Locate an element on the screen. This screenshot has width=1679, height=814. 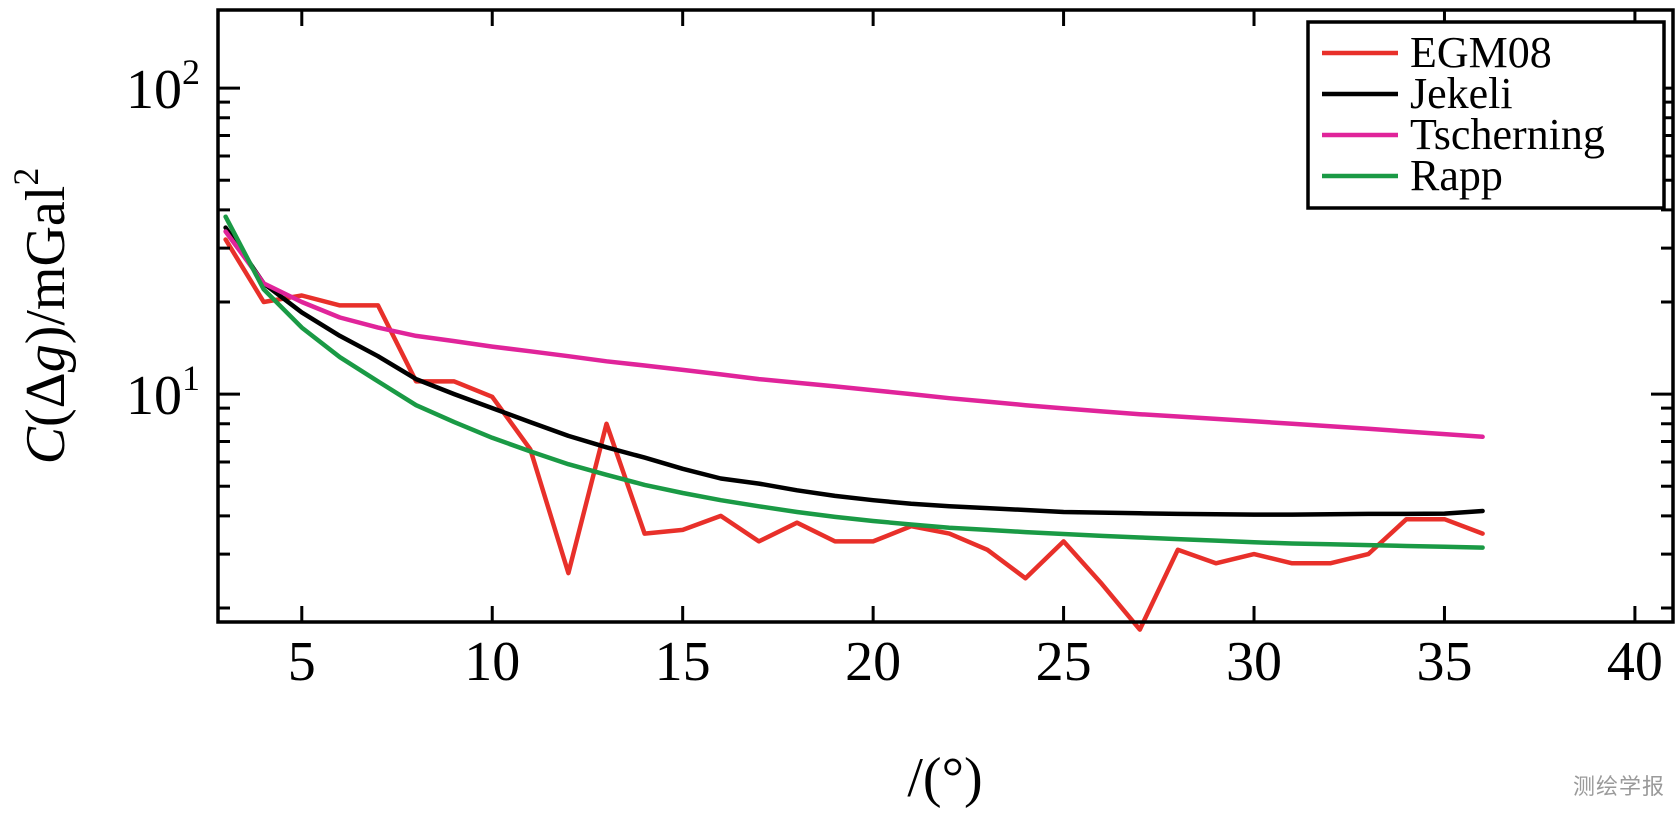
x-axis-title: /(°) is located at coordinates (944, 778).